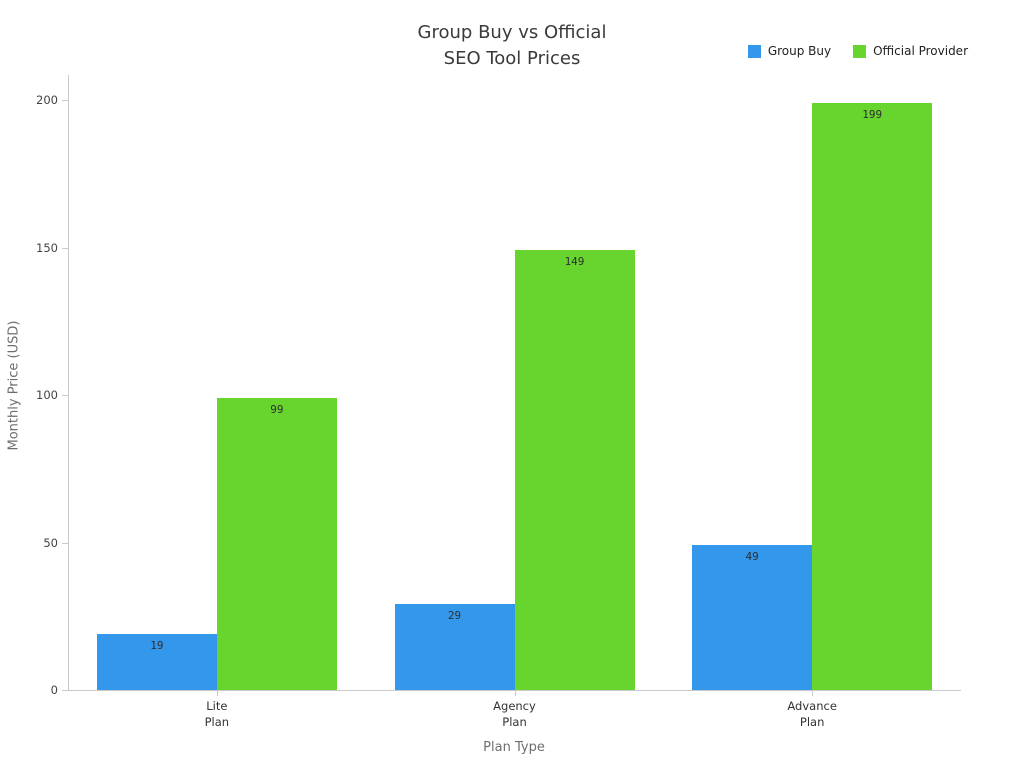 The height and width of the screenshot is (768, 1024). Describe the element at coordinates (512, 46) in the screenshot. I see `chart-title: Group Buy vs Official SEO Tool Prices` at that location.